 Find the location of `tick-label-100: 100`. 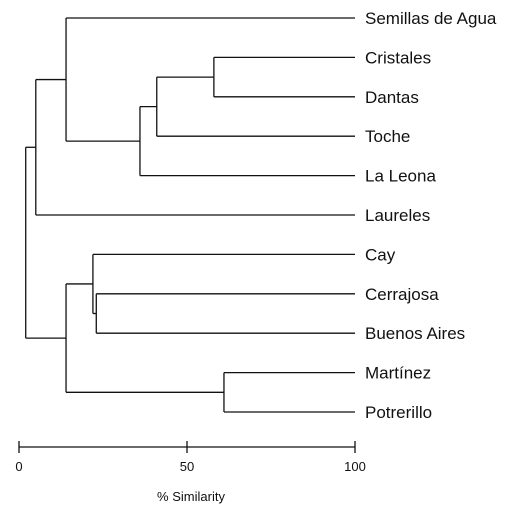

tick-label-100: 100 is located at coordinates (355, 466).